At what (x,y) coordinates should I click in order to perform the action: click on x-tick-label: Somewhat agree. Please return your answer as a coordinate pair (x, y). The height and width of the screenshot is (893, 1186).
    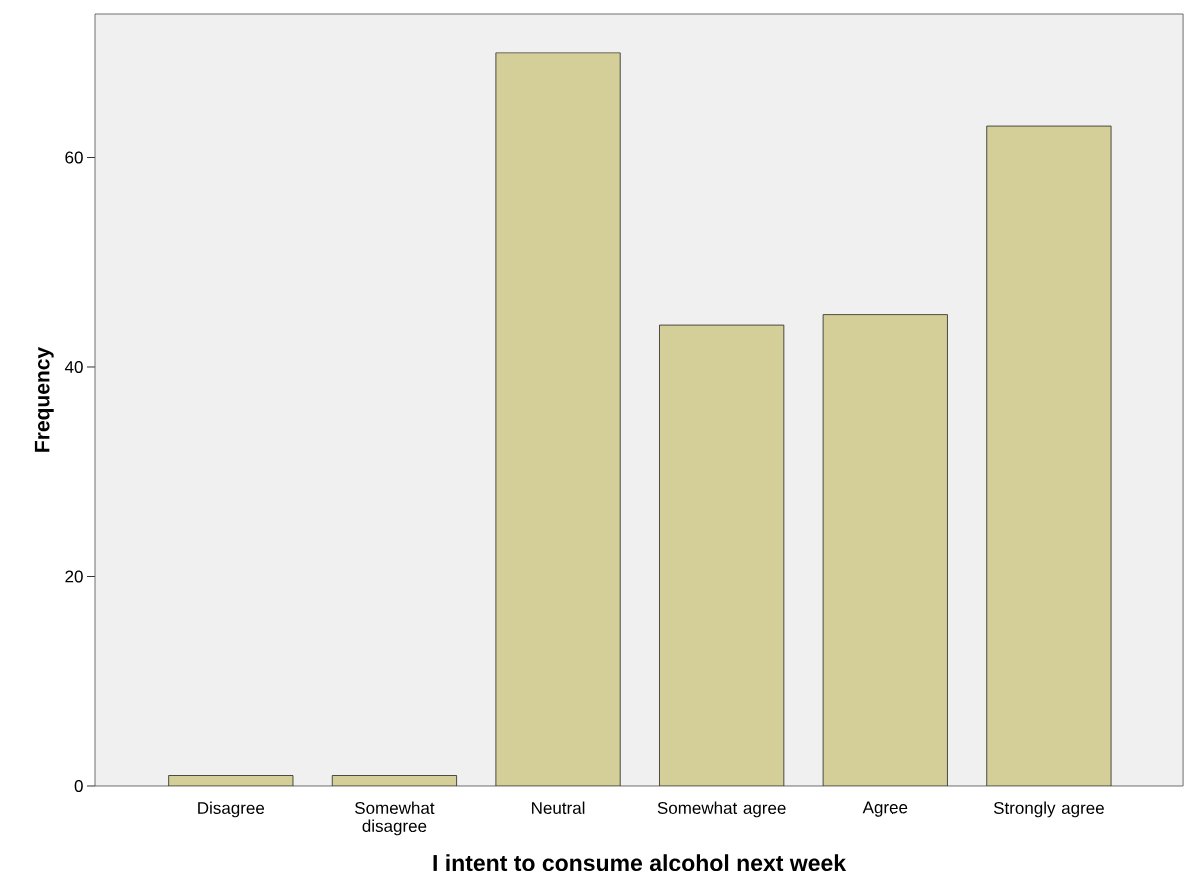
    Looking at the image, I should click on (721, 809).